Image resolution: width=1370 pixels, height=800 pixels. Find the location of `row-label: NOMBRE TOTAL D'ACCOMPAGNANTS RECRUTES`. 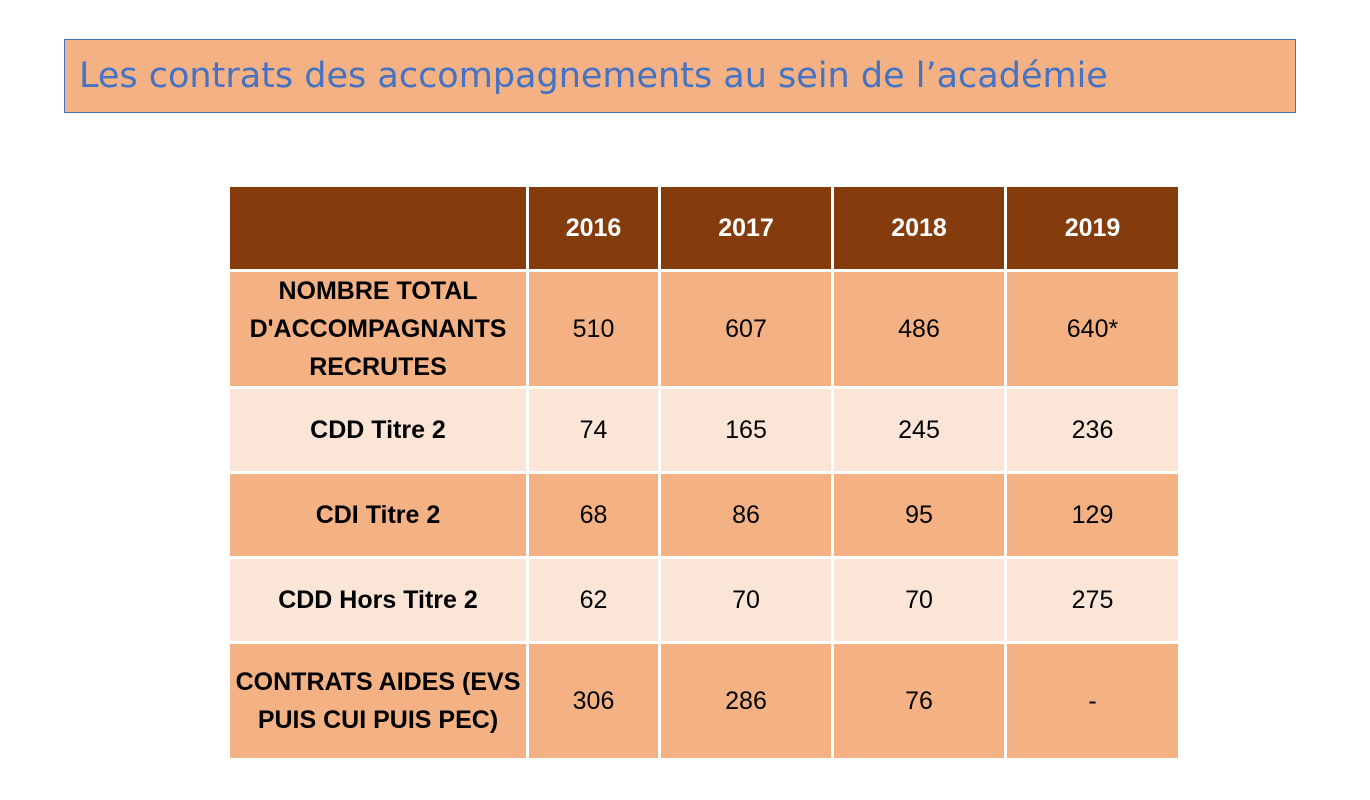

row-label: NOMBRE TOTAL D'ACCOMPAGNANTS RECRUTES is located at coordinates (378, 329).